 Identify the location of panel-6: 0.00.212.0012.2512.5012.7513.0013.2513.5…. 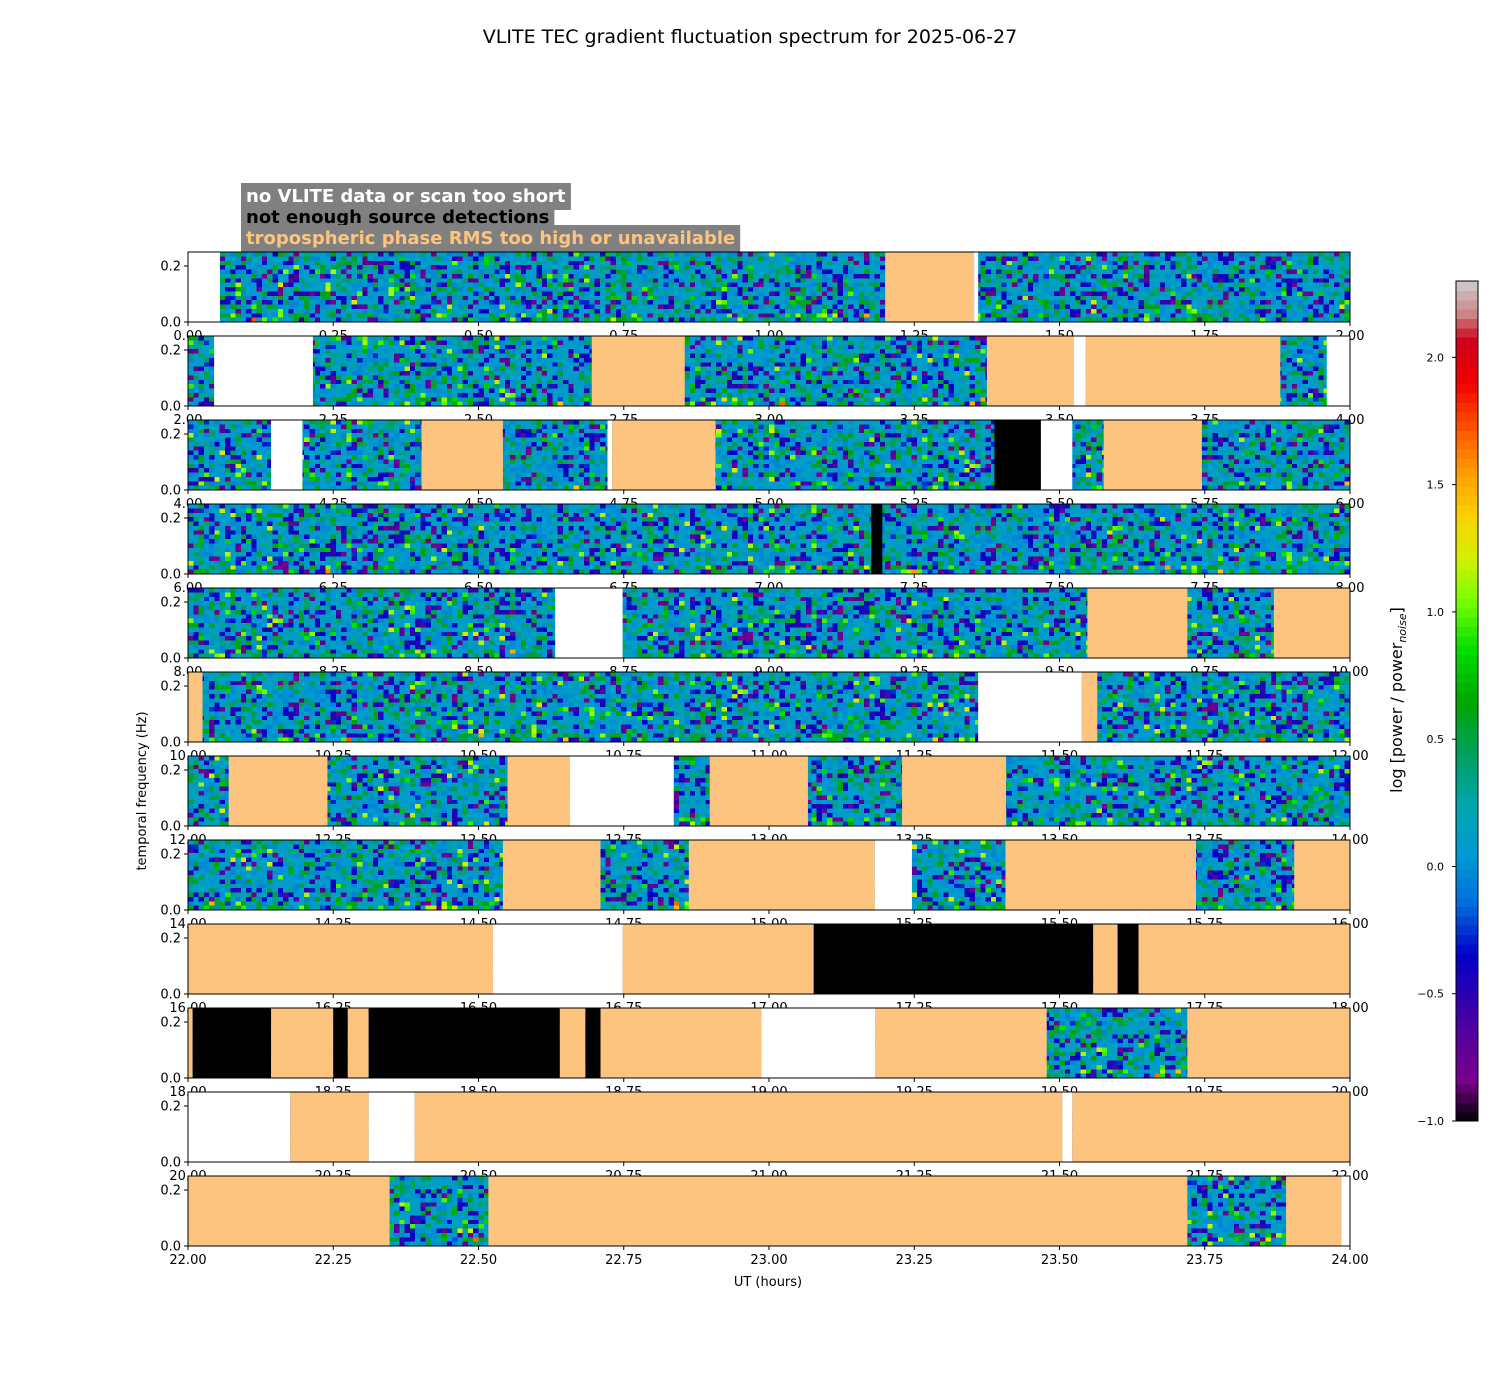
(764, 801).